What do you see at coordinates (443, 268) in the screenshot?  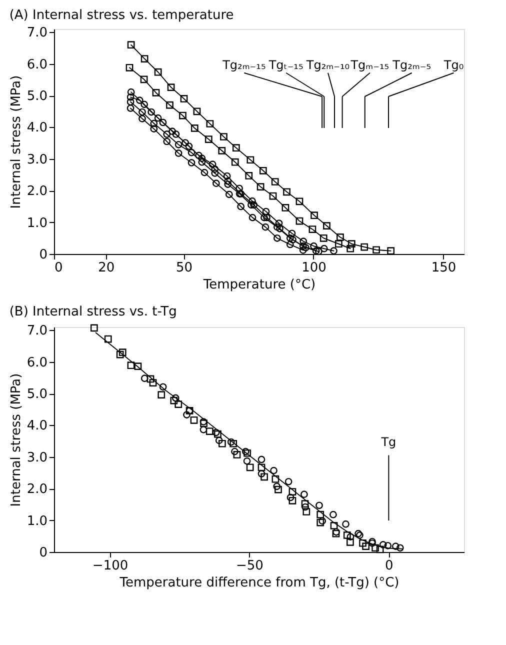 I see `x-tick-label: 150` at bounding box center [443, 268].